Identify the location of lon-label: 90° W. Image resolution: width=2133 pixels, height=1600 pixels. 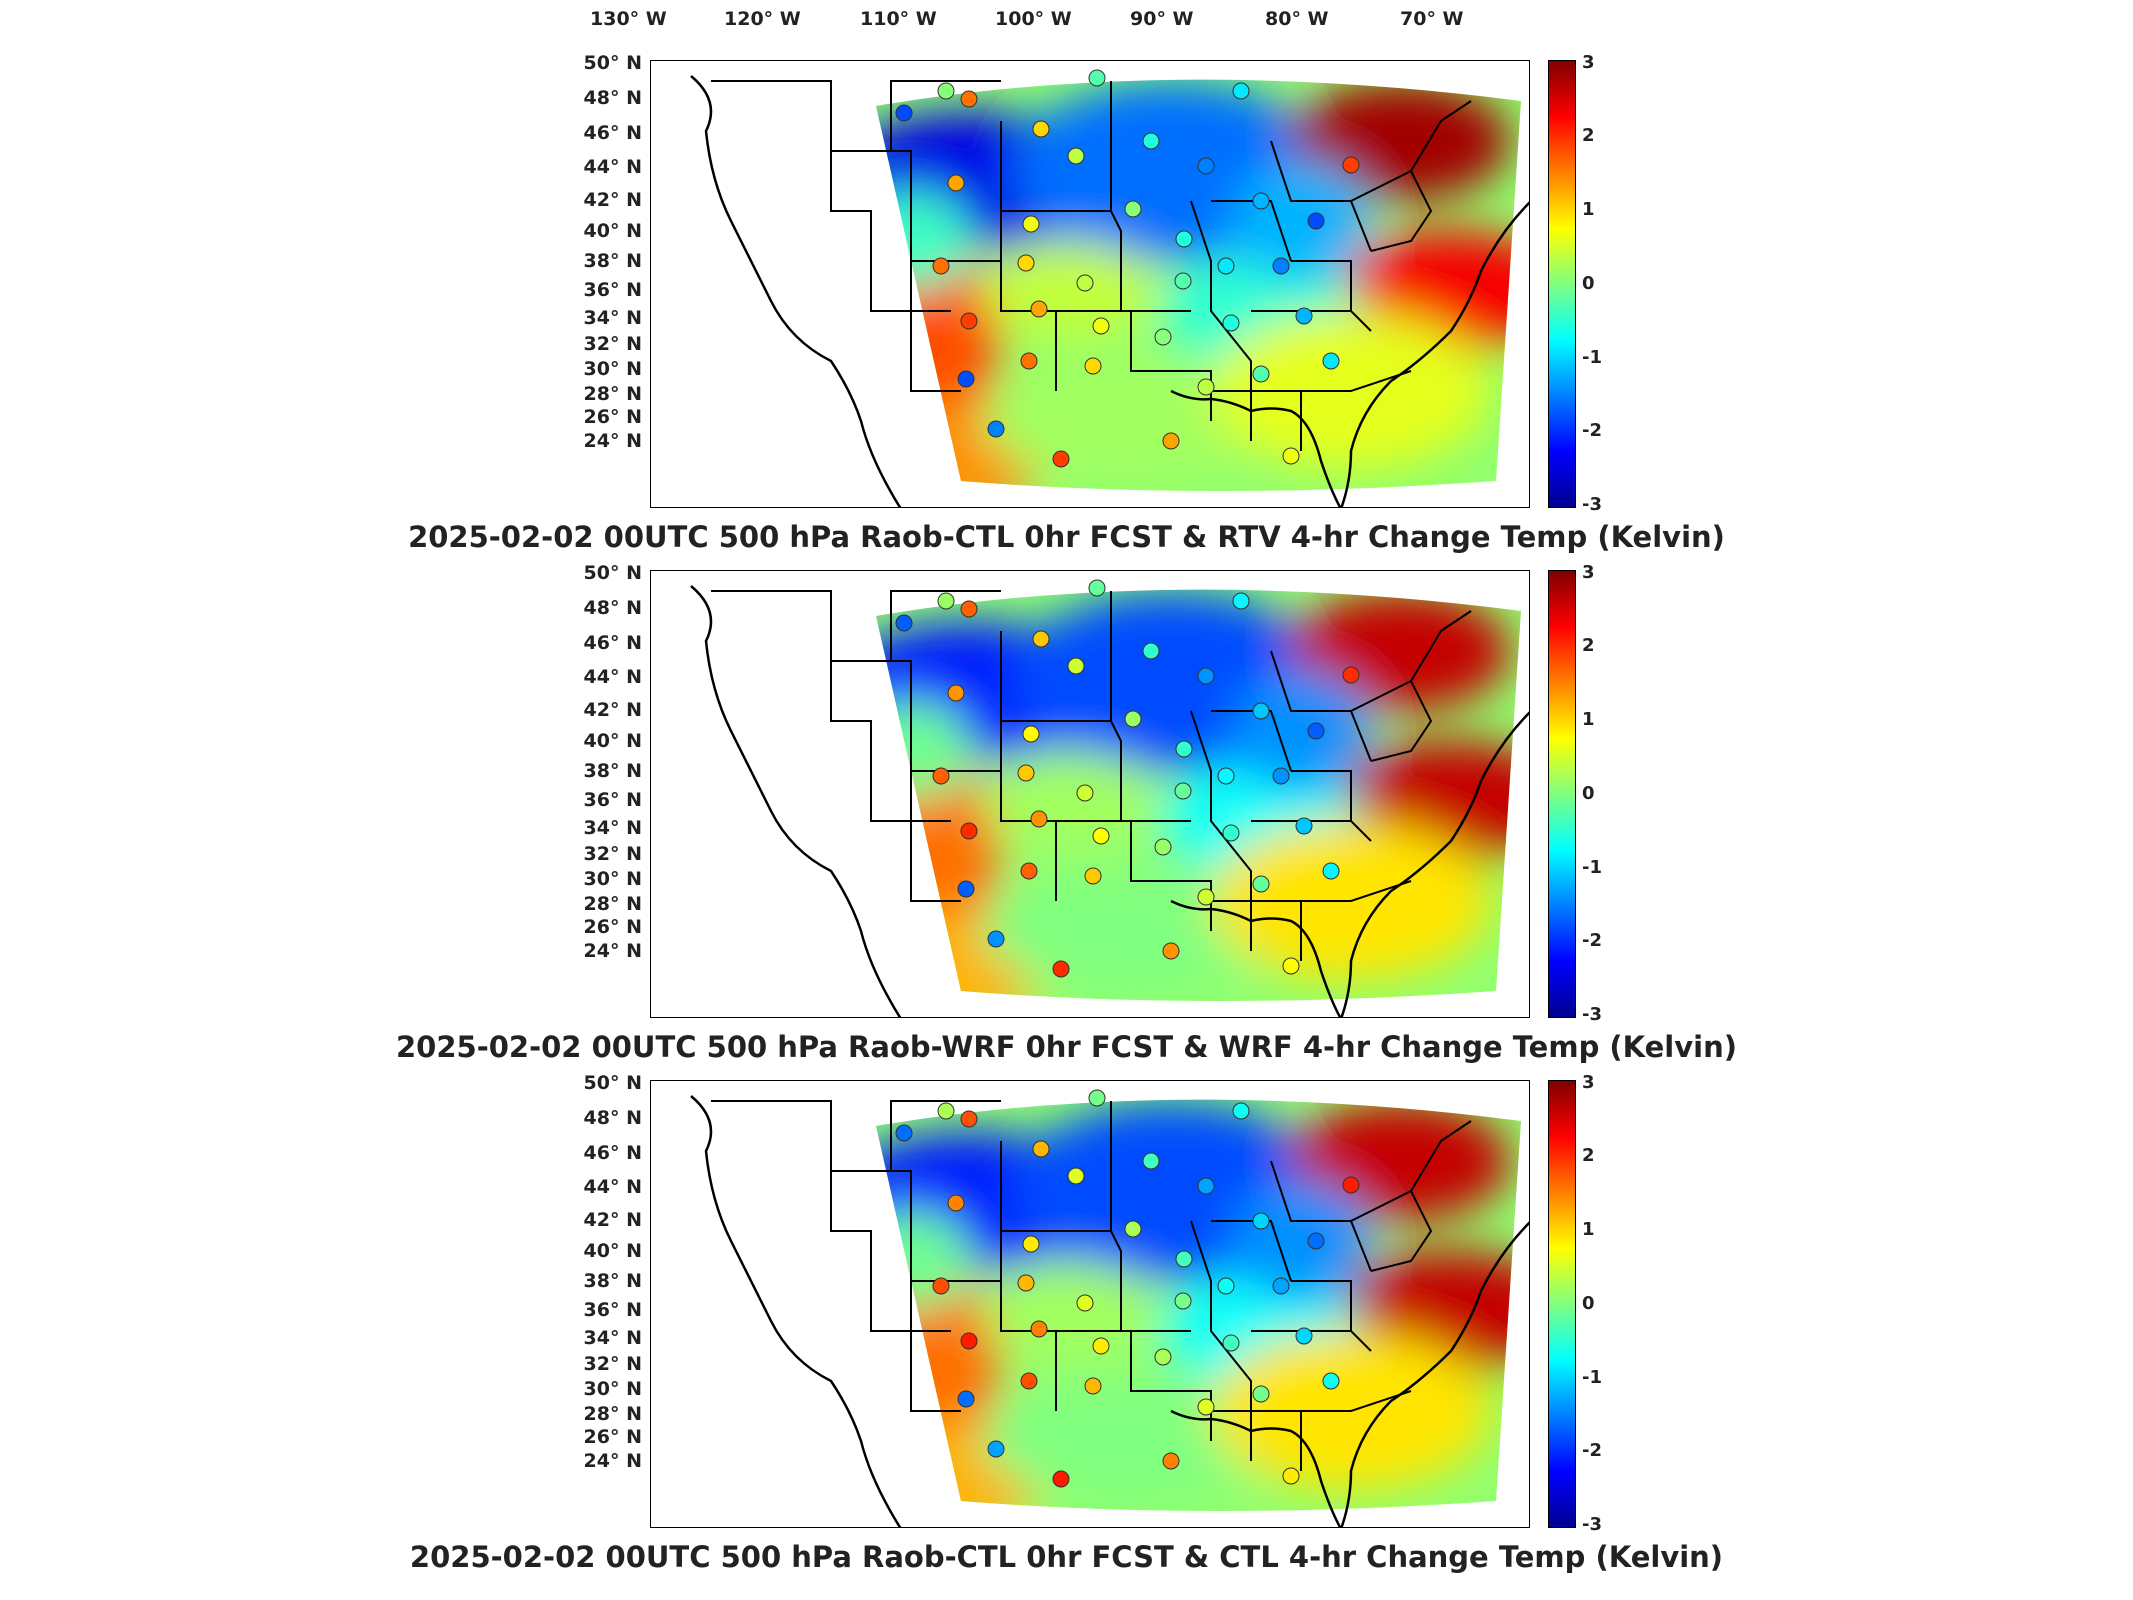
(1162, 19).